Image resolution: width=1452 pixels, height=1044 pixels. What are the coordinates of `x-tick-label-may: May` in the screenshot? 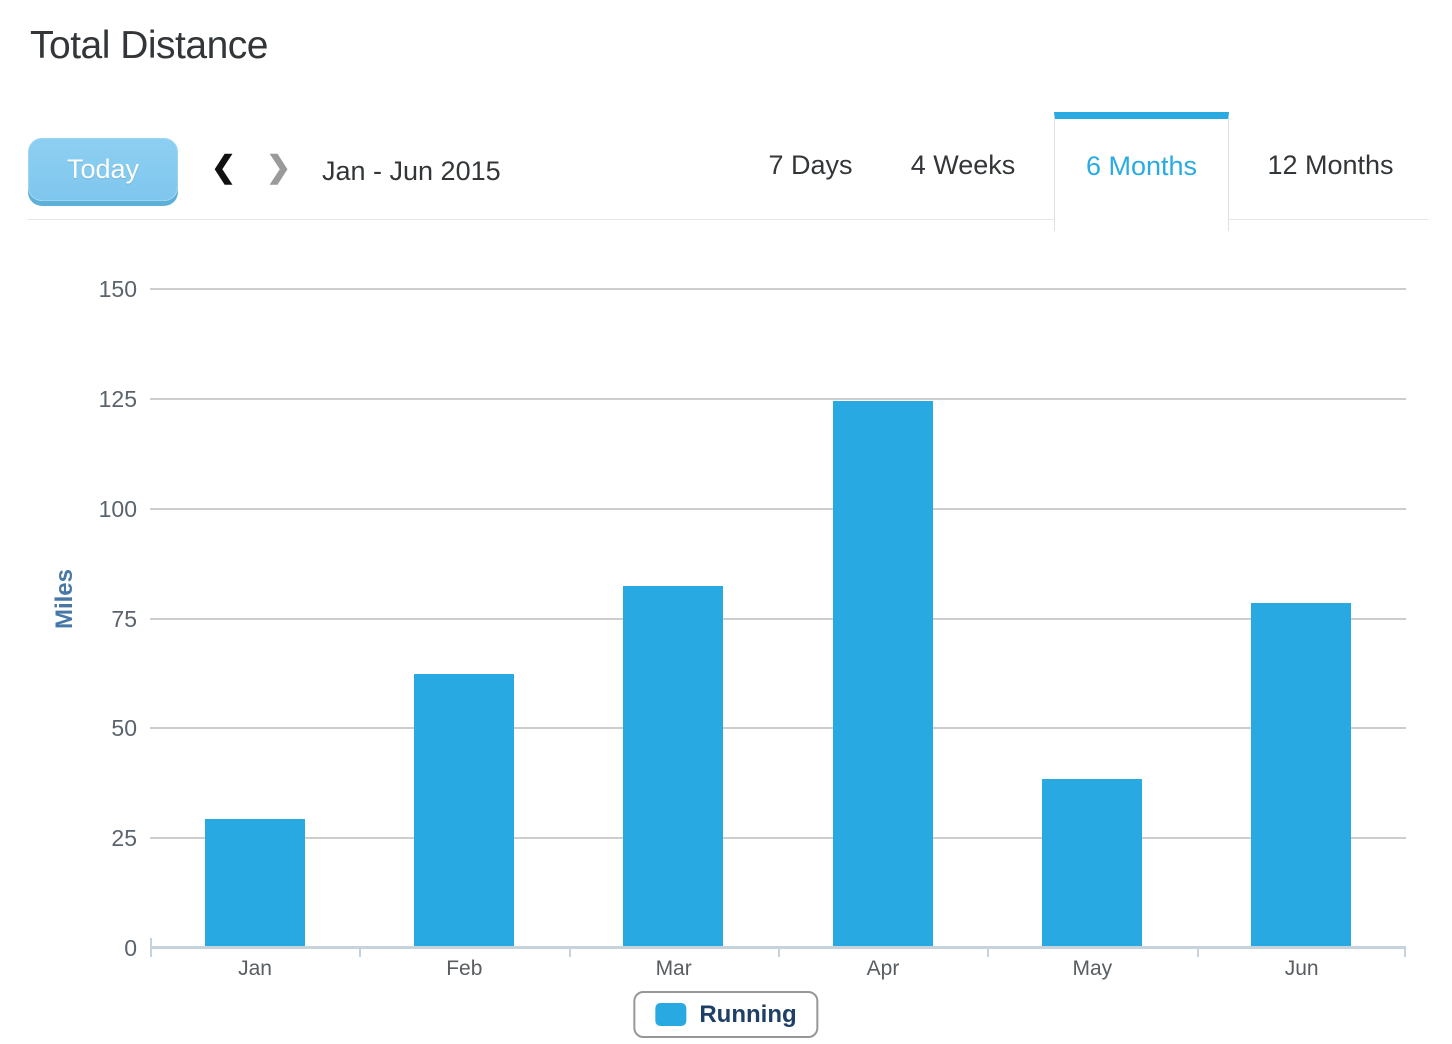 It's located at (1092, 968).